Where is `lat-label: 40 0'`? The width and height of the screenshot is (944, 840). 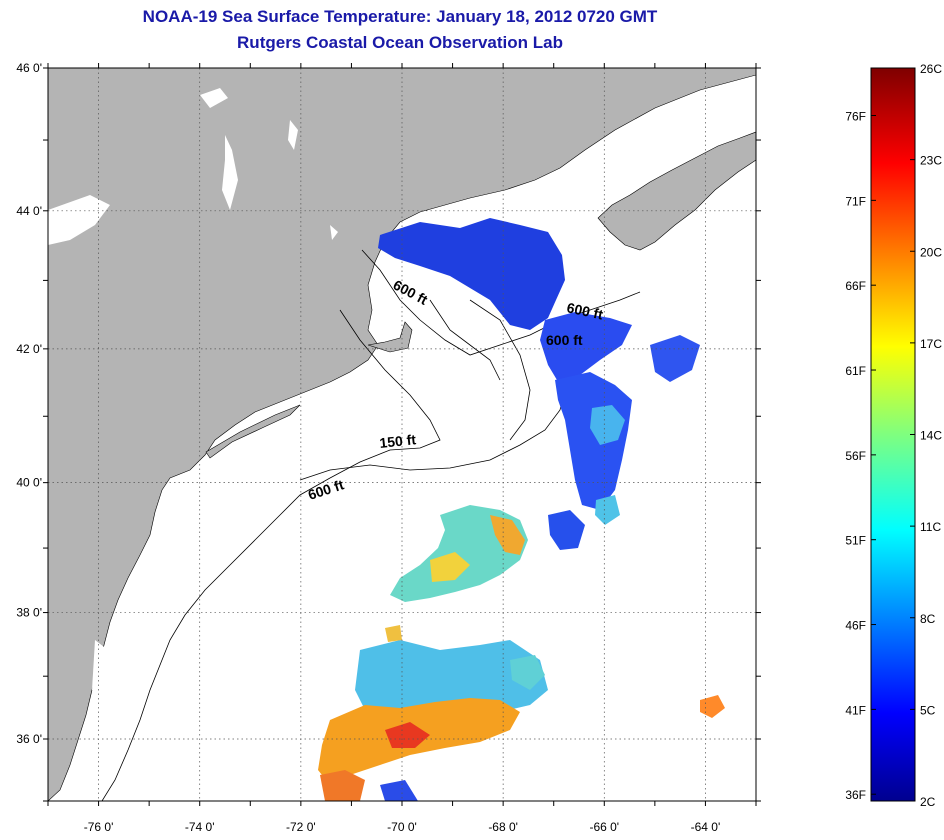
lat-label: 40 0' is located at coordinates (29, 483).